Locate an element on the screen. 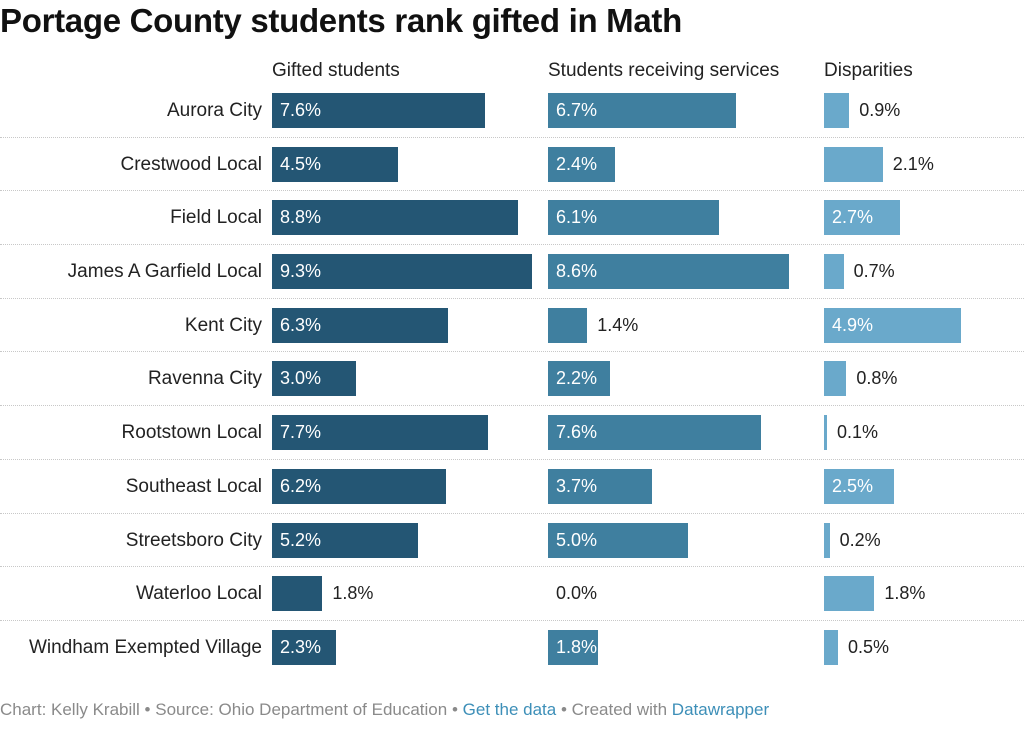 The image size is (1024, 738). category-label: Field Local is located at coordinates (216, 218).